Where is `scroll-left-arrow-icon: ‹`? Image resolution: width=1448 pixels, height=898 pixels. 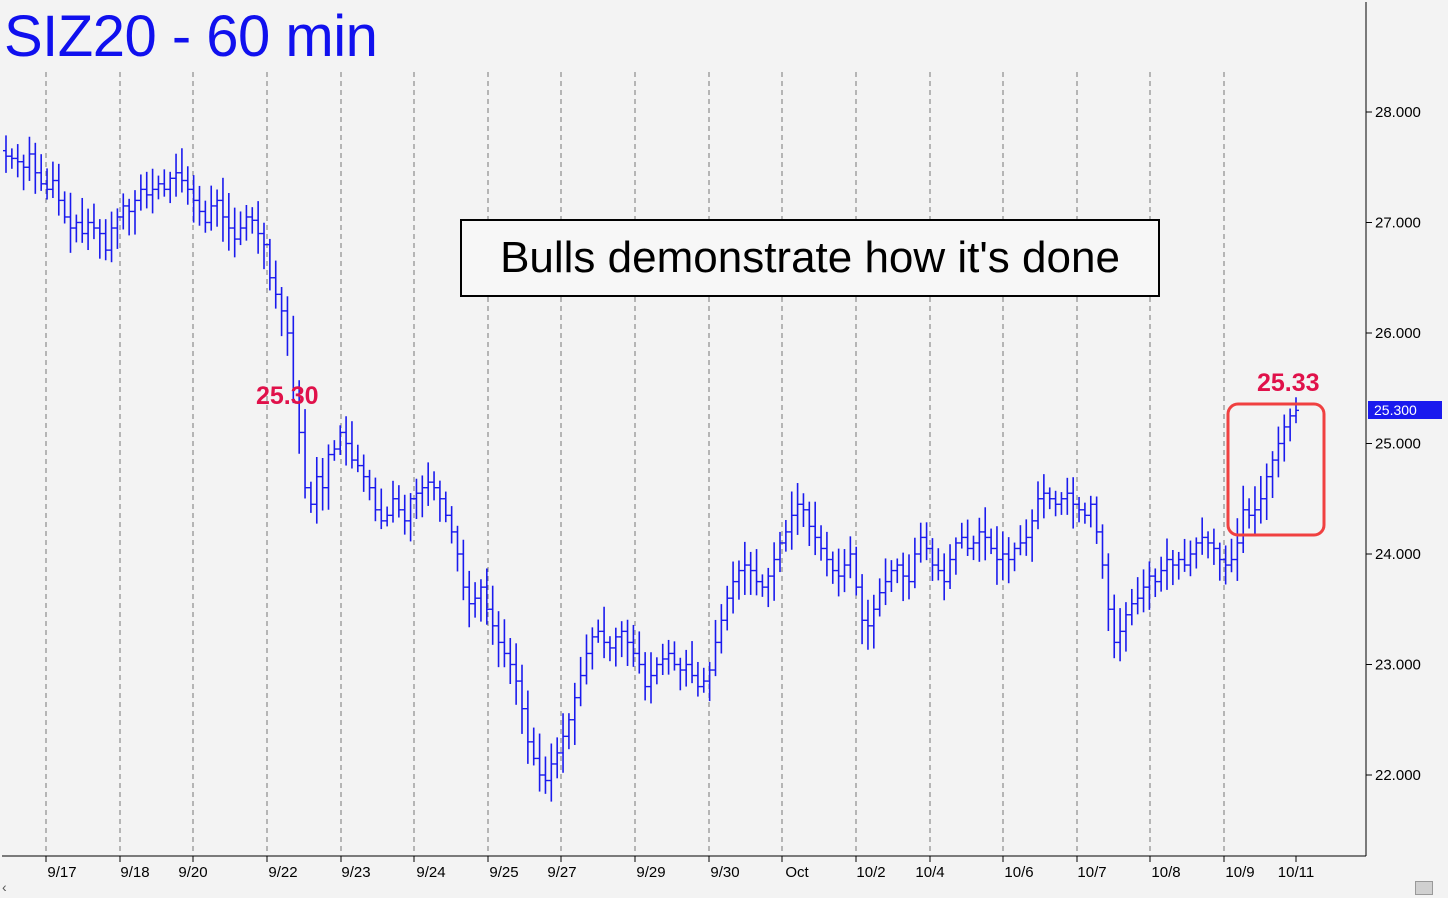 scroll-left-arrow-icon: ‹ is located at coordinates (4, 887).